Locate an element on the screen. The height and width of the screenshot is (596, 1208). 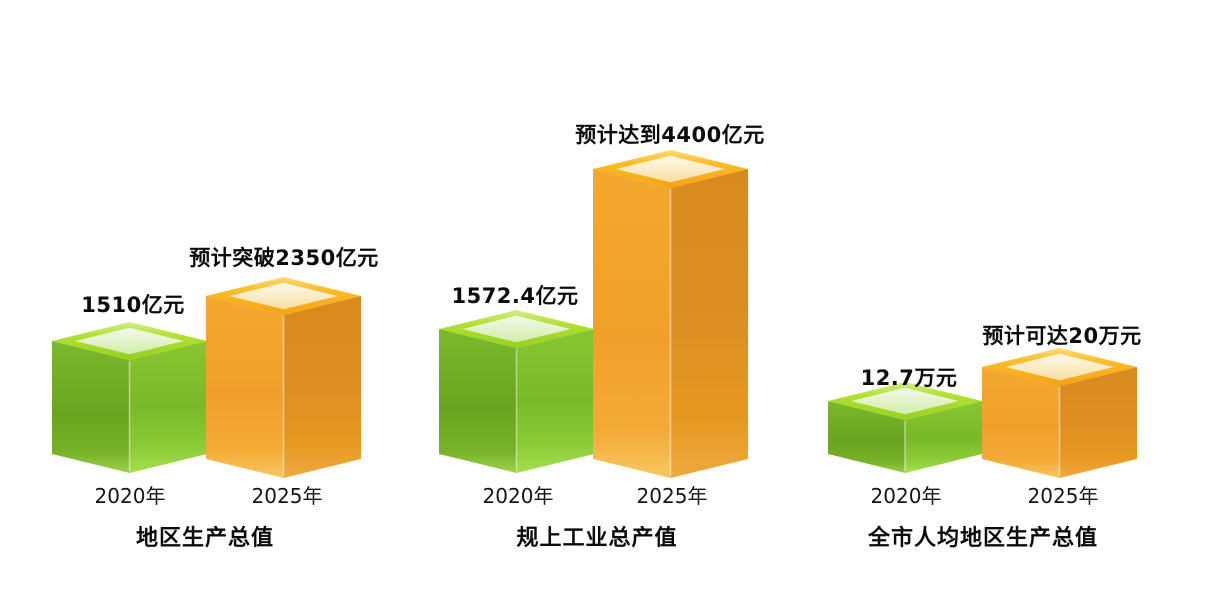
value-label-group2-2020: 1572.4亿元 is located at coordinates (515, 296).